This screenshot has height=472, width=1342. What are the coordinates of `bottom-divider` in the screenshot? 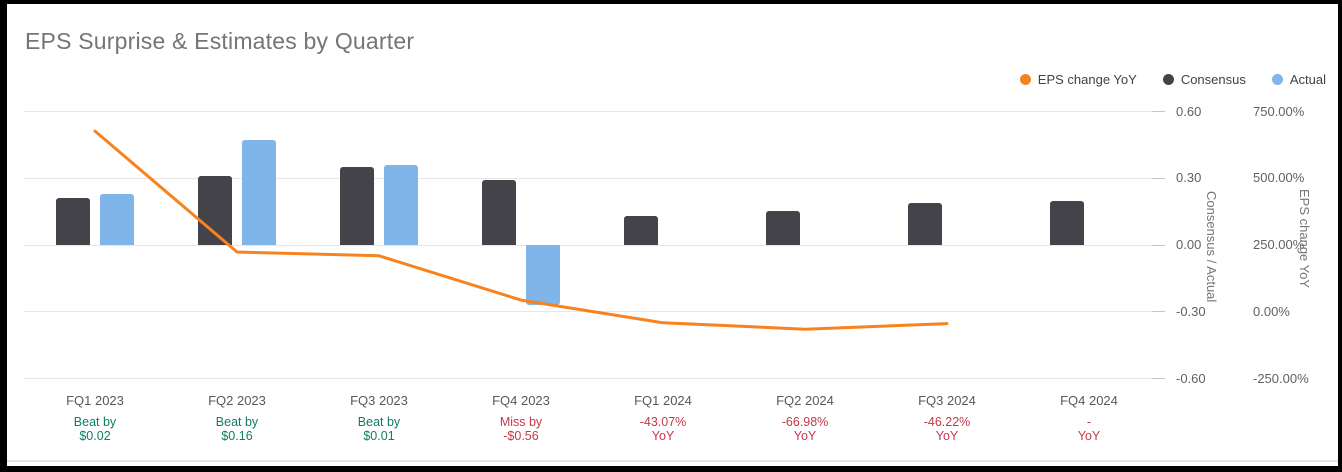 It's located at (672, 461).